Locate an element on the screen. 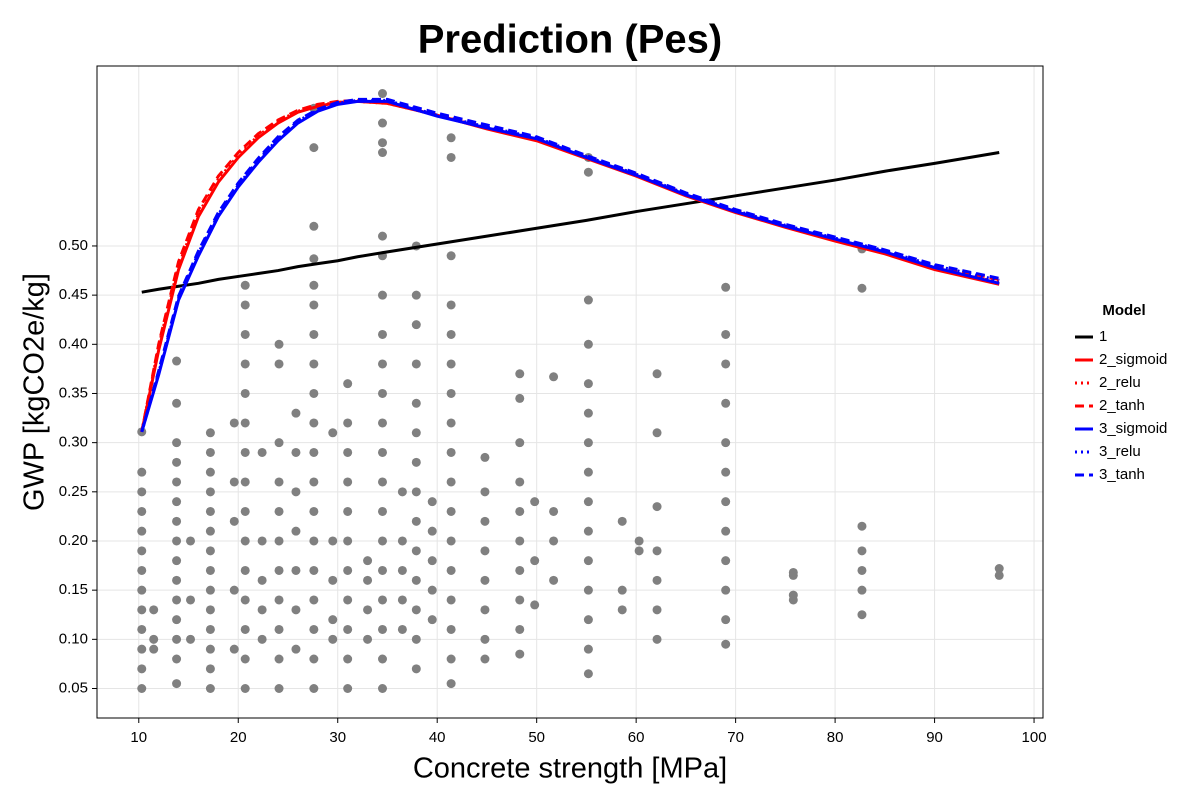  legend-label: 3_tanh is located at coordinates (1122, 474).